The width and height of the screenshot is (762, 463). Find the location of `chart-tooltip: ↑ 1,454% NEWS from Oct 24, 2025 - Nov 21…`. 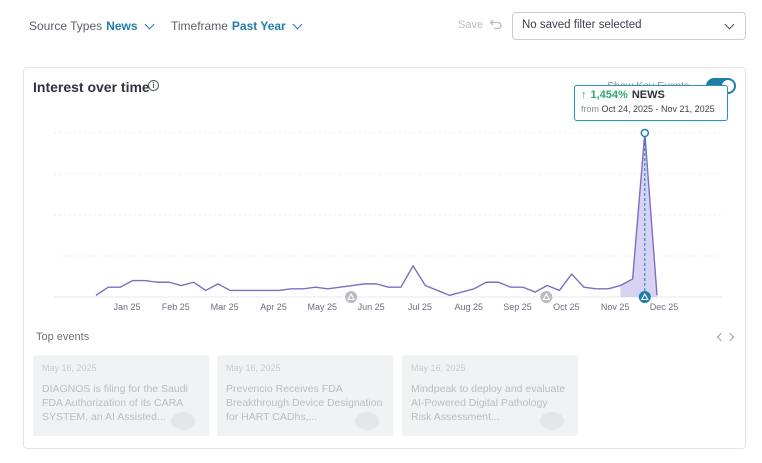

chart-tooltip: ↑ 1,454% NEWS from Oct 24, 2025 - Nov 21… is located at coordinates (651, 103).